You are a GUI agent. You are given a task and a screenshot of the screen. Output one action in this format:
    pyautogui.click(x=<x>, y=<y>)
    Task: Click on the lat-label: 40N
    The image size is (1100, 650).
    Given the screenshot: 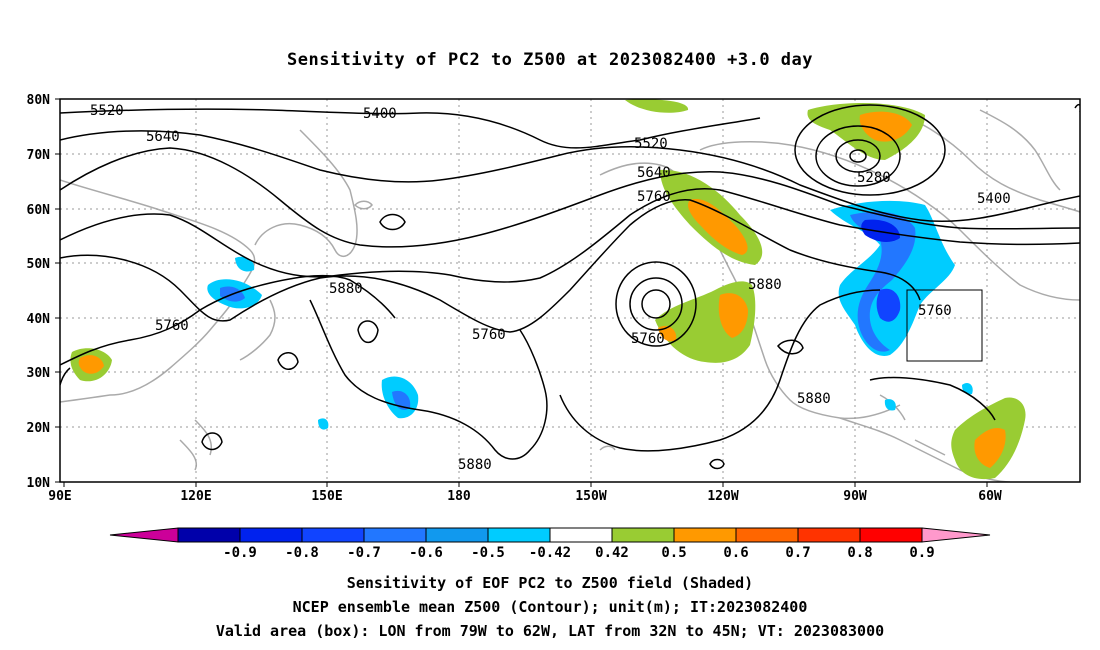 What is the action you would take?
    pyautogui.click(x=39, y=319)
    